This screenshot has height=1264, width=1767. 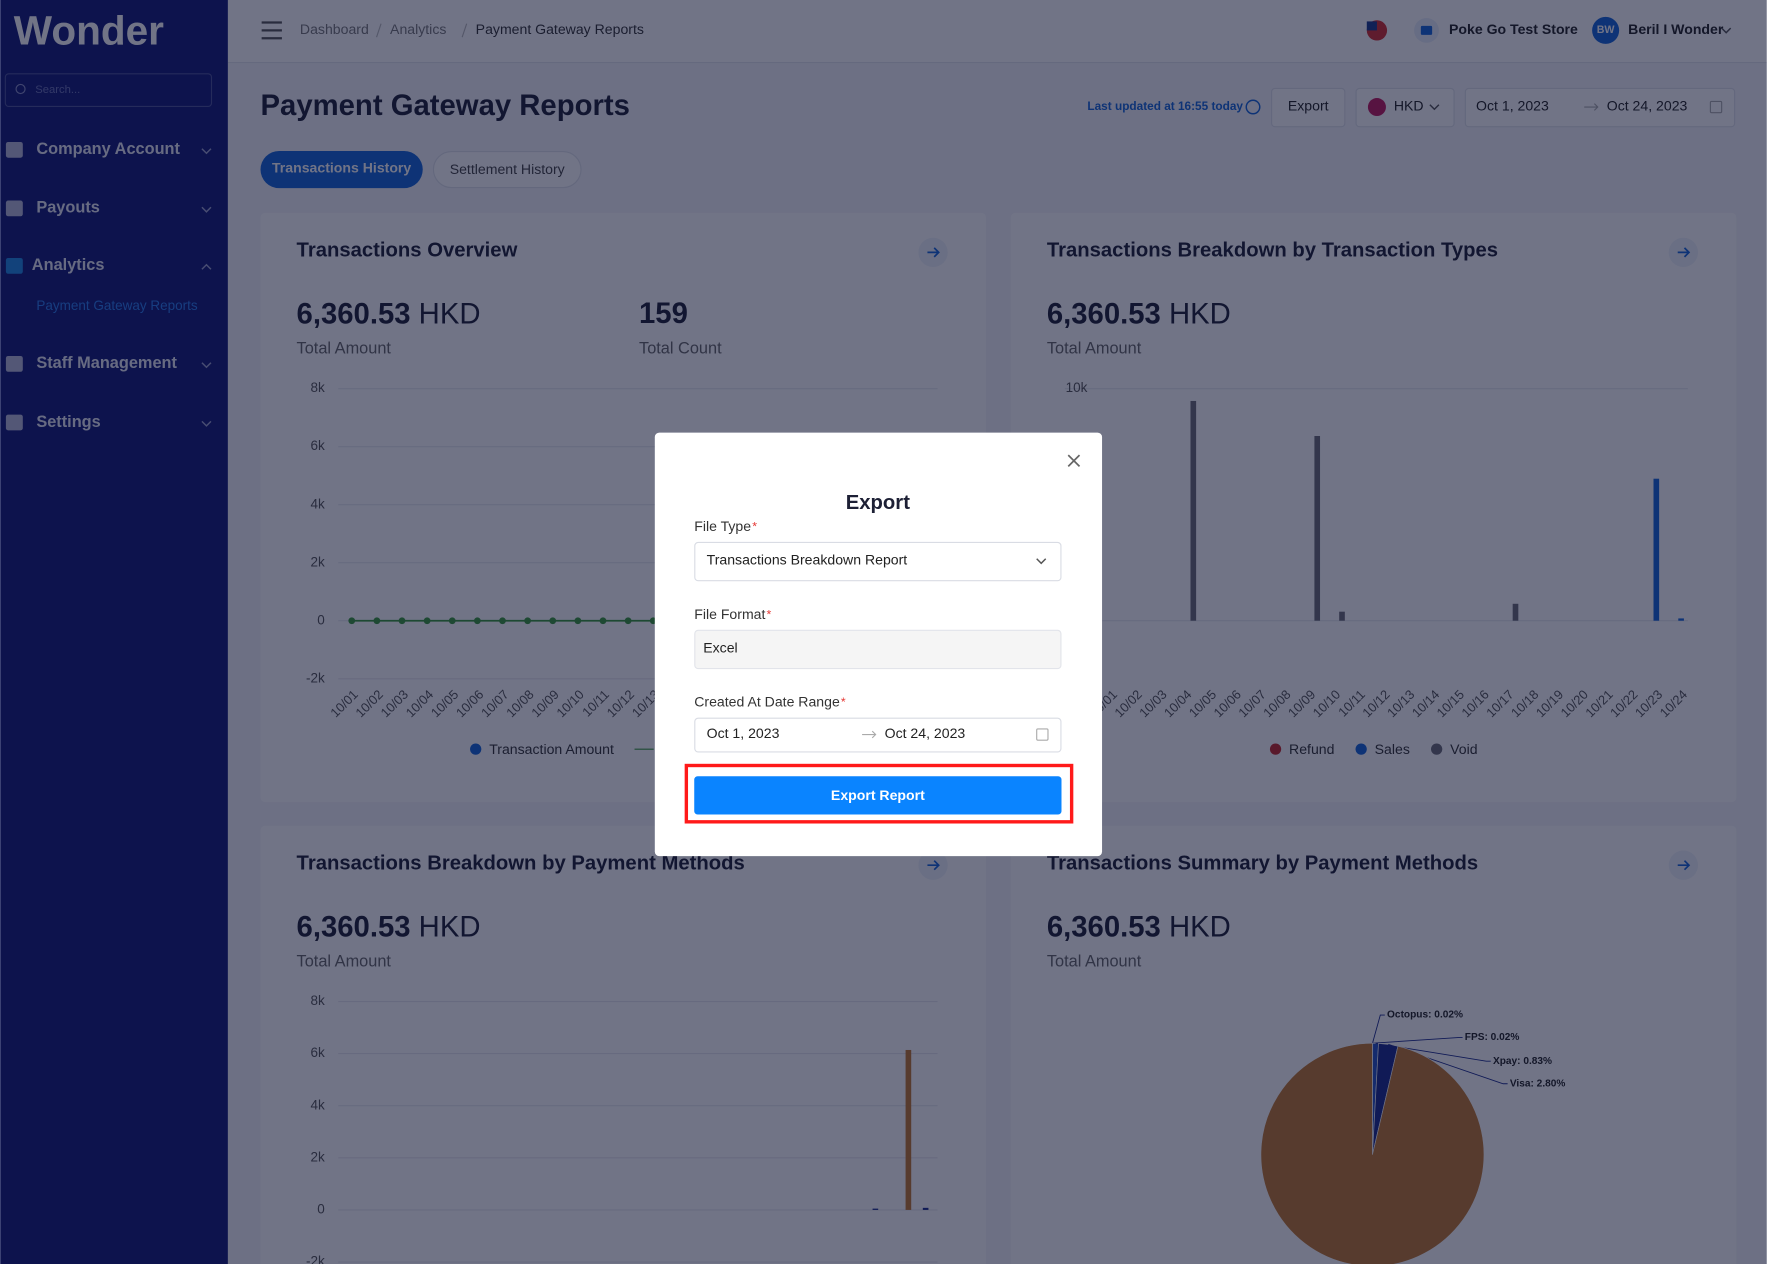 I want to click on field-label: File Format, so click(x=729, y=614).